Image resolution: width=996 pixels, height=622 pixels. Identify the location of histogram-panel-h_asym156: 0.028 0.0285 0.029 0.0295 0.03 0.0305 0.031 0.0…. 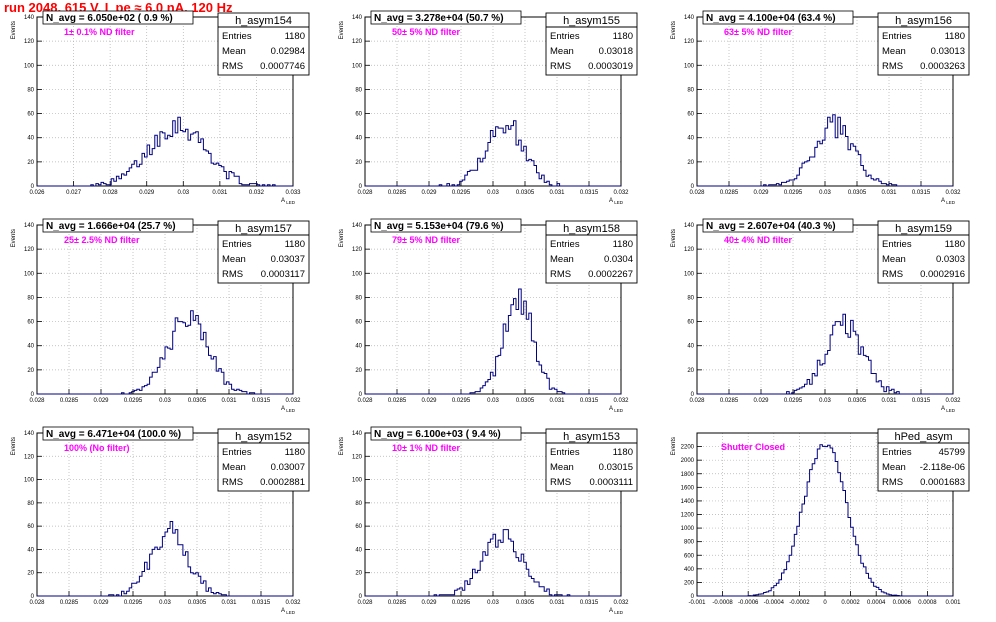
(820, 107).